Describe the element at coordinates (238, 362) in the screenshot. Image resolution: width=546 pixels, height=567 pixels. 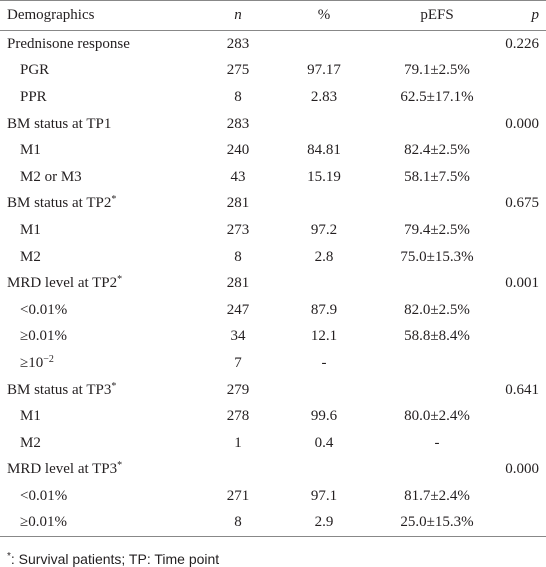
I see `table-cell: 7` at that location.